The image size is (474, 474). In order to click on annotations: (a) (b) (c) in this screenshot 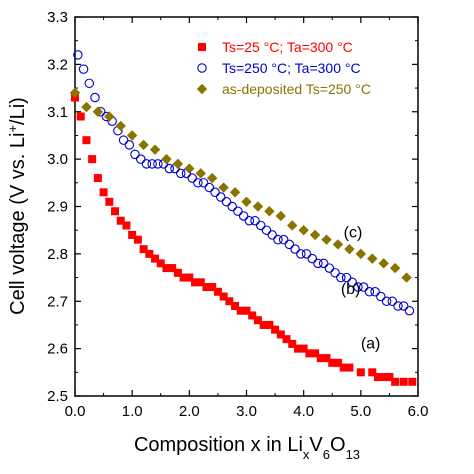, I will do `click(361, 288)`.